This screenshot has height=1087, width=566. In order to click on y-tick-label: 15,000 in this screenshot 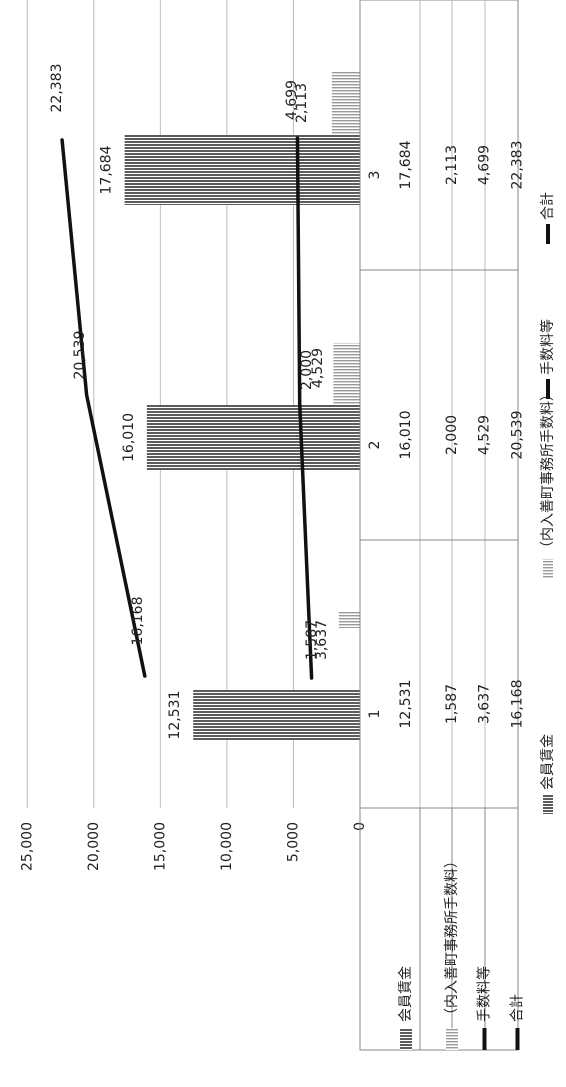, I will do `click(160, 846)`.